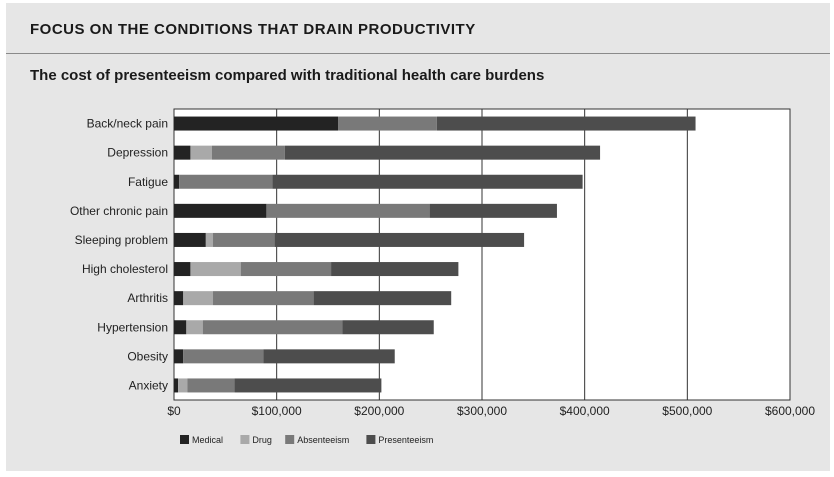  I want to click on x-tick-label: $300,000, so click(482, 411).